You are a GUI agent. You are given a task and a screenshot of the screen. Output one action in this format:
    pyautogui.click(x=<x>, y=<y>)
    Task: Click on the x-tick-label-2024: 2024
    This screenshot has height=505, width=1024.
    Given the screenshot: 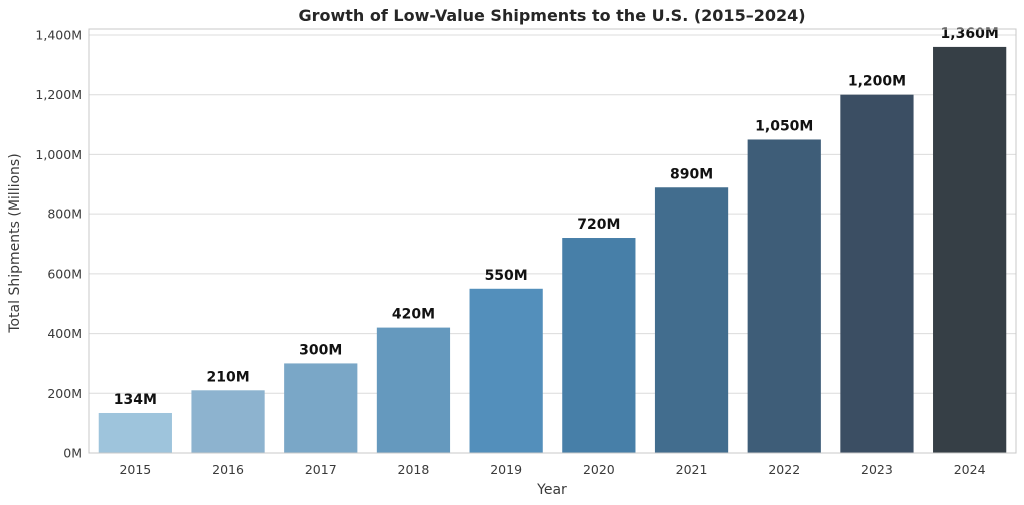 What is the action you would take?
    pyautogui.click(x=970, y=469)
    